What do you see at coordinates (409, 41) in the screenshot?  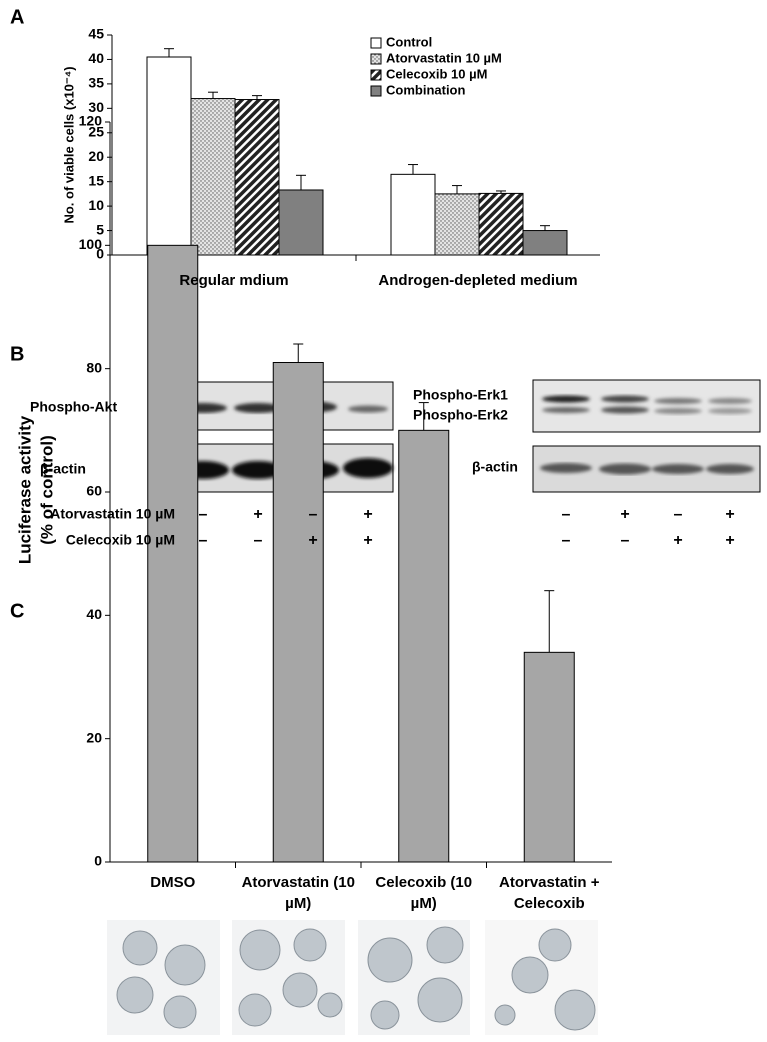 I see `legend-label: Control` at bounding box center [409, 41].